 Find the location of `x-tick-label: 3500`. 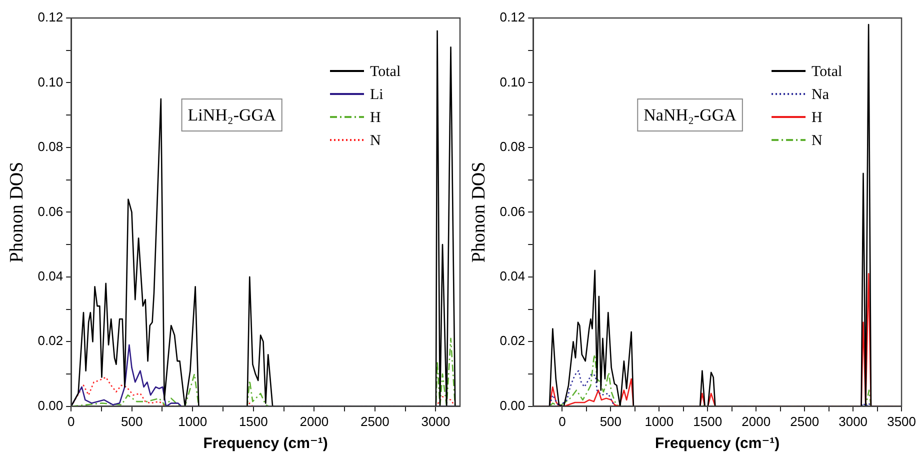

x-tick-label: 3500 is located at coordinates (901, 421).